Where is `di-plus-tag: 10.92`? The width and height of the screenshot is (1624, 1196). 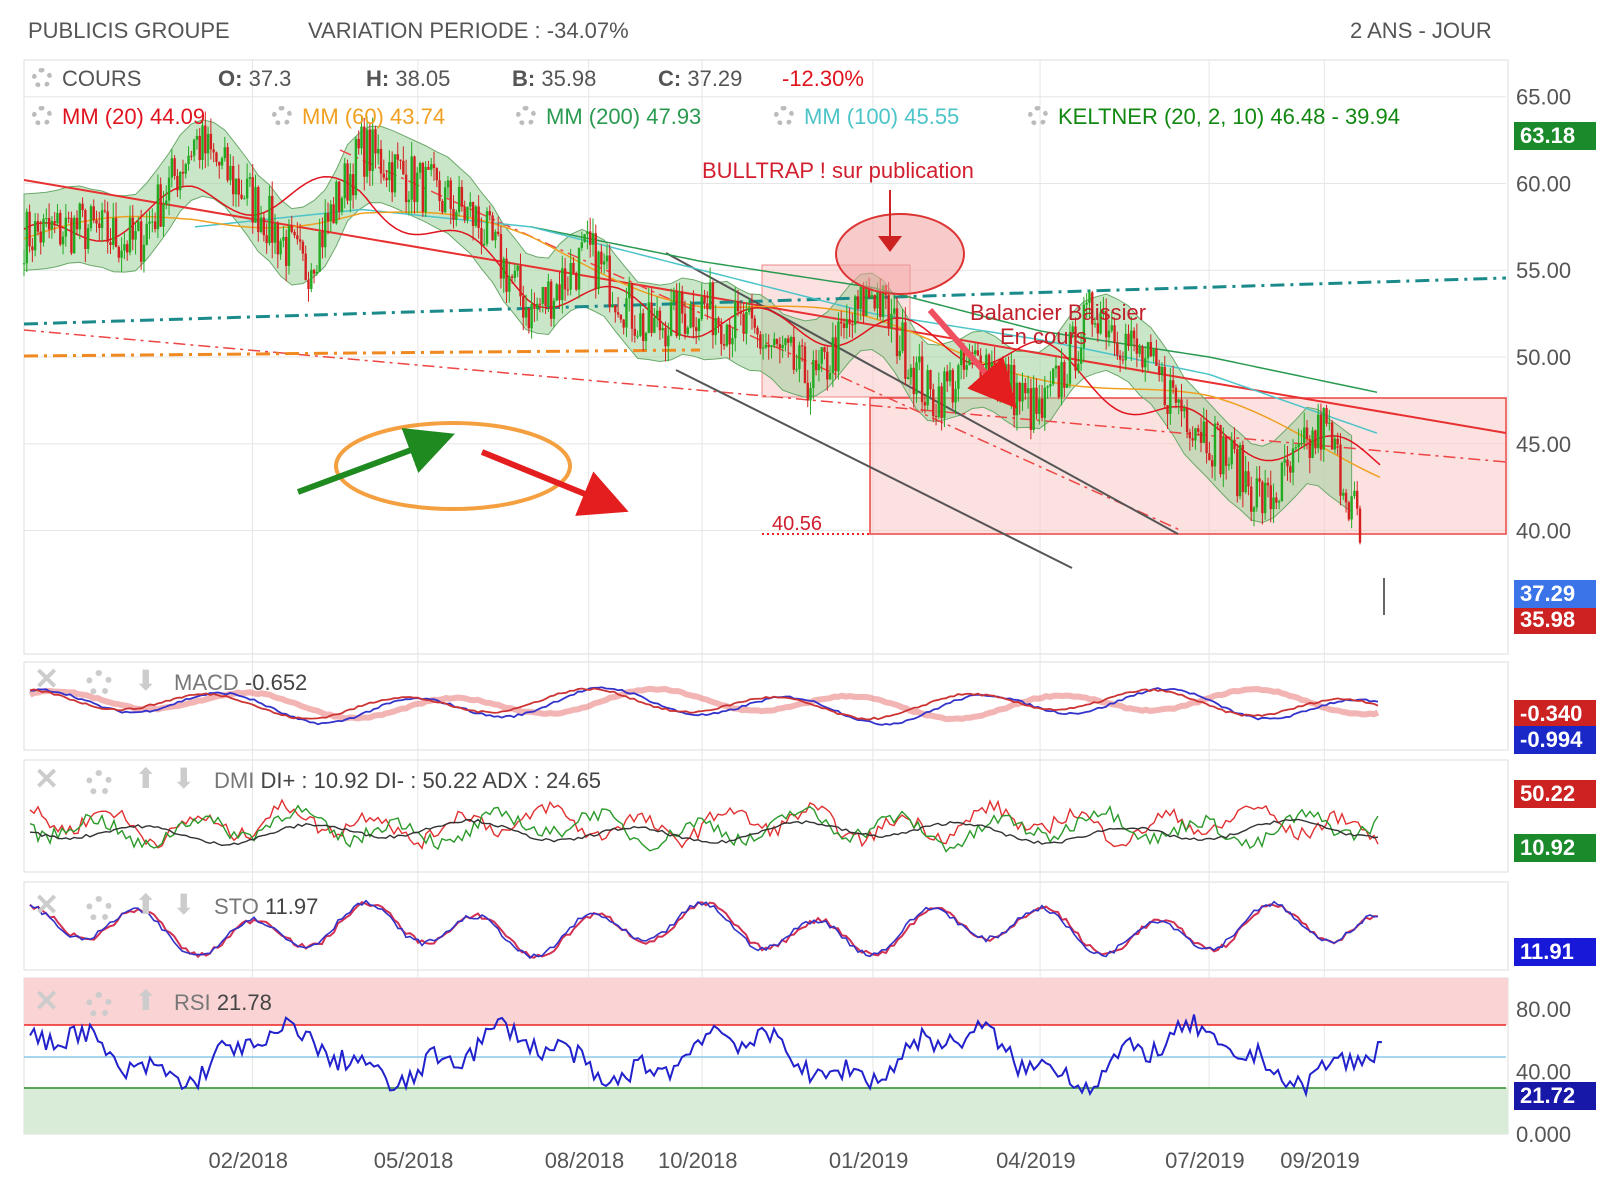 di-plus-tag: 10.92 is located at coordinates (1555, 848).